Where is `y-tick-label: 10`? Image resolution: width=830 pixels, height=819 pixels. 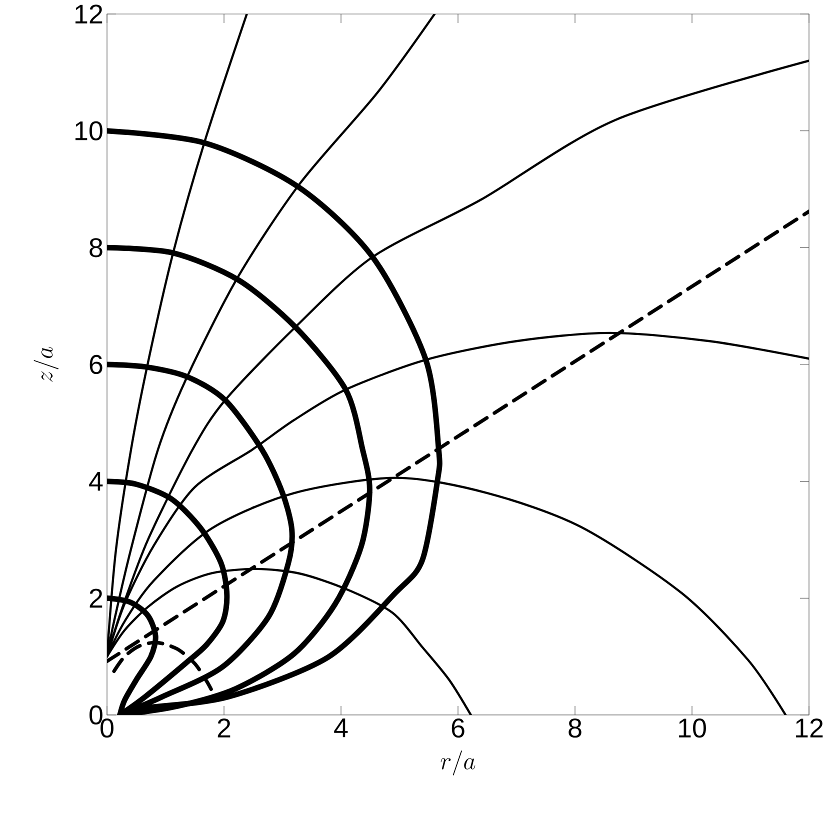 y-tick-label: 10 is located at coordinates (88, 130).